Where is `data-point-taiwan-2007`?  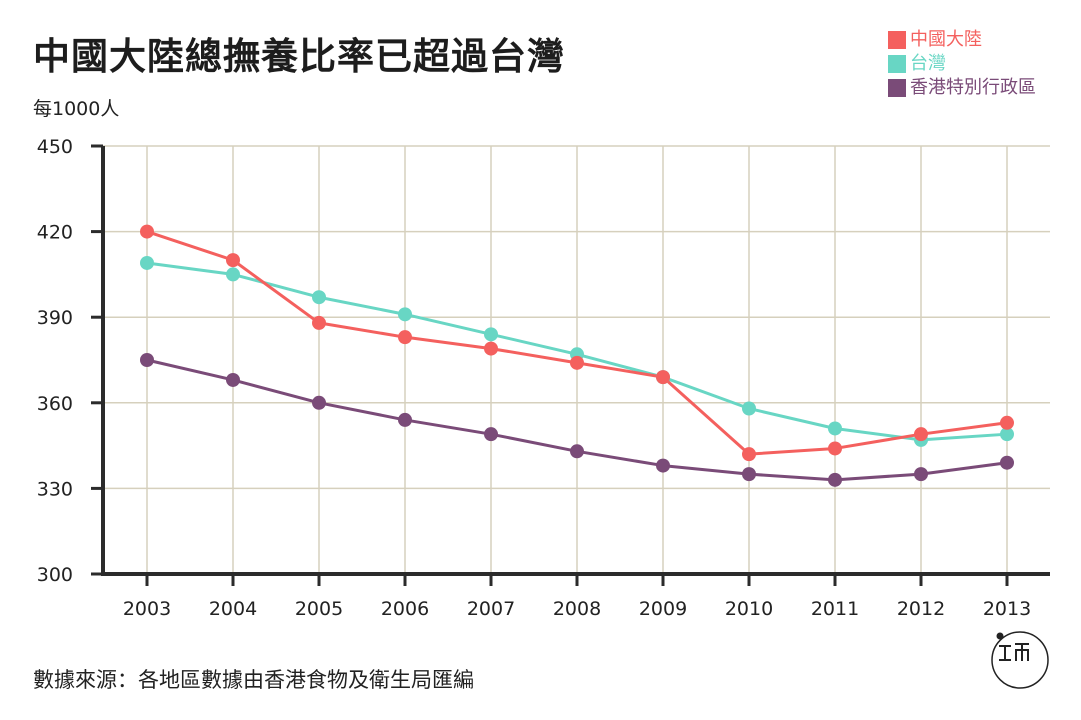 data-point-taiwan-2007 is located at coordinates (491, 334).